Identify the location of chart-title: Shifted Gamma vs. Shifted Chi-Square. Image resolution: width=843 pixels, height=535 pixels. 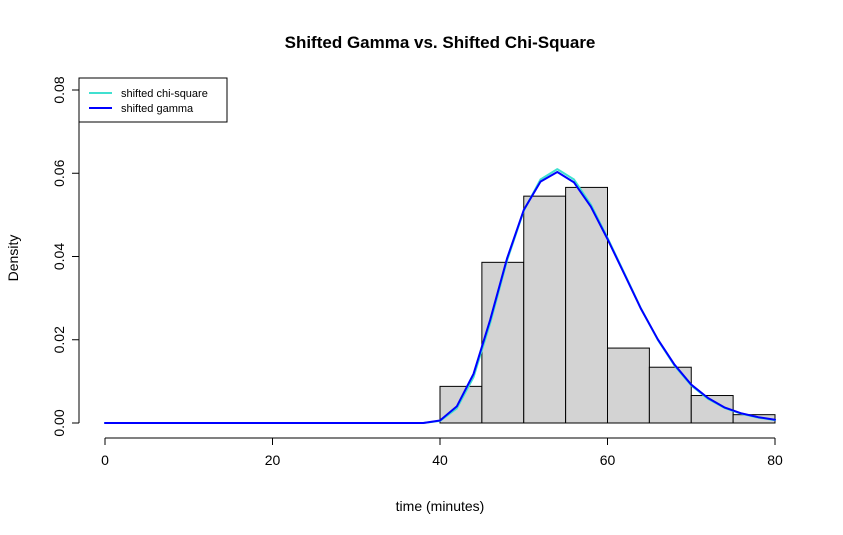
(440, 42).